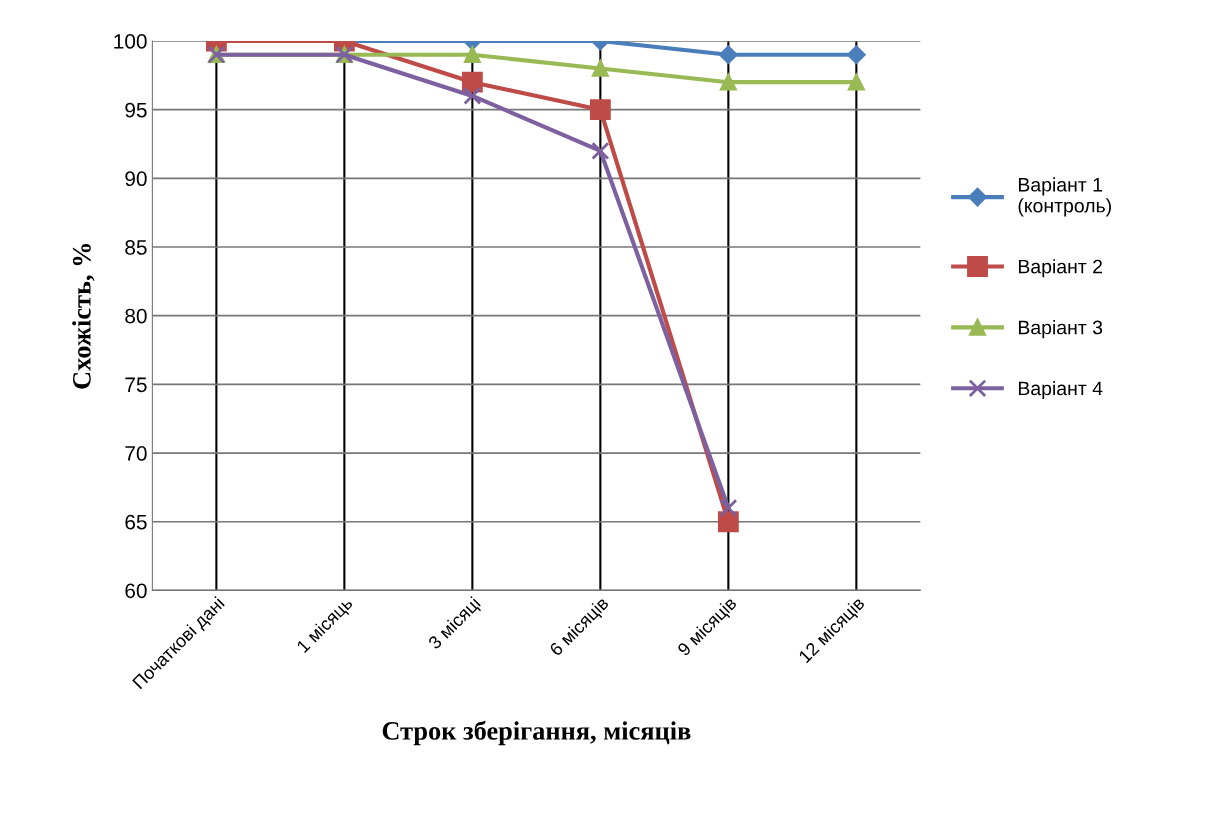  Describe the element at coordinates (1060, 329) in the screenshot. I see `legend-label: Варіант 3` at that location.